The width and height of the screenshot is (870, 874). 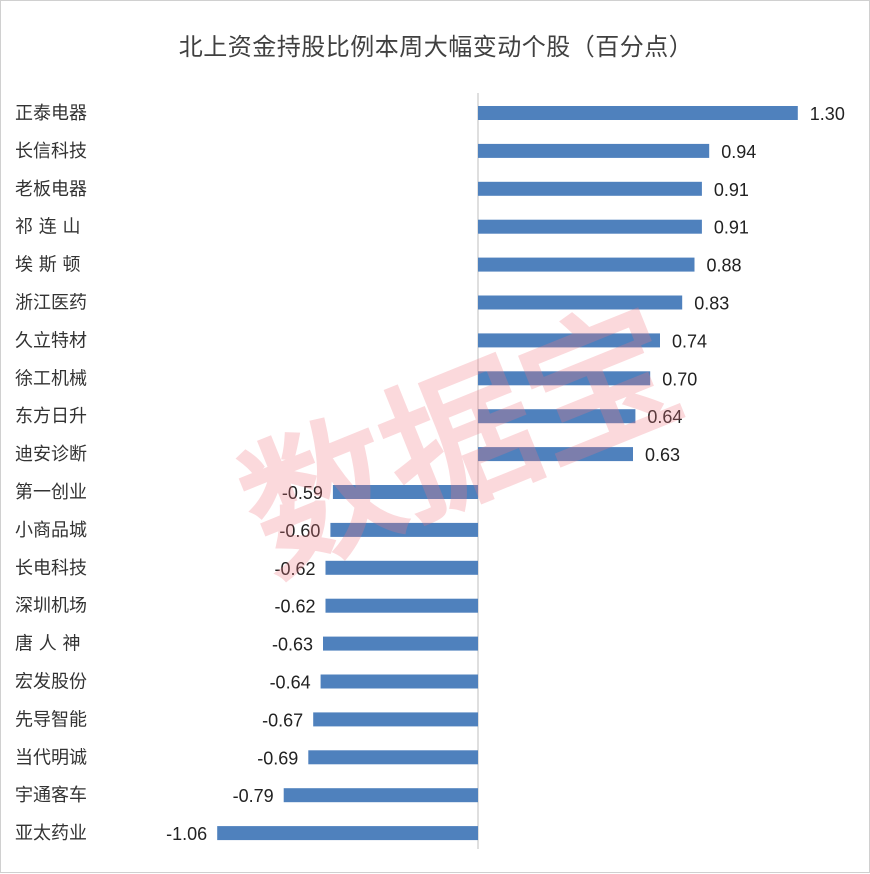 I want to click on category-label: 正泰电器, so click(x=51, y=113).